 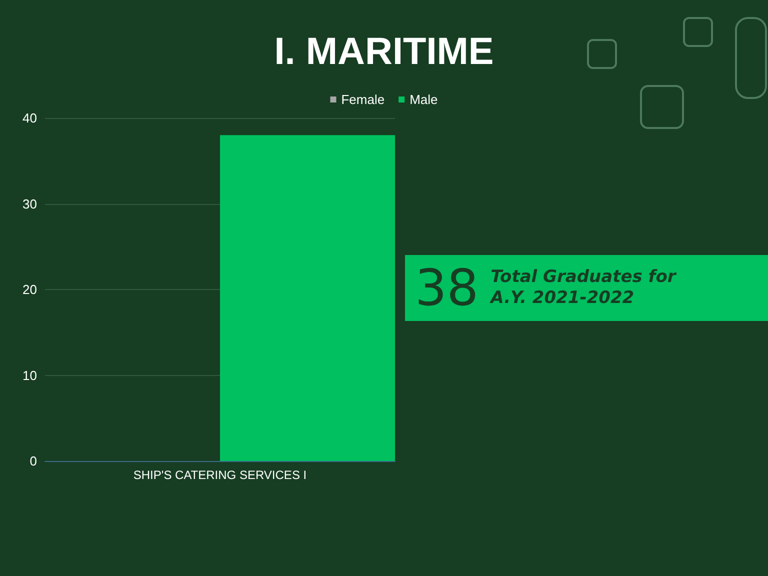 What do you see at coordinates (29, 118) in the screenshot?
I see `y-tick-label: 40` at bounding box center [29, 118].